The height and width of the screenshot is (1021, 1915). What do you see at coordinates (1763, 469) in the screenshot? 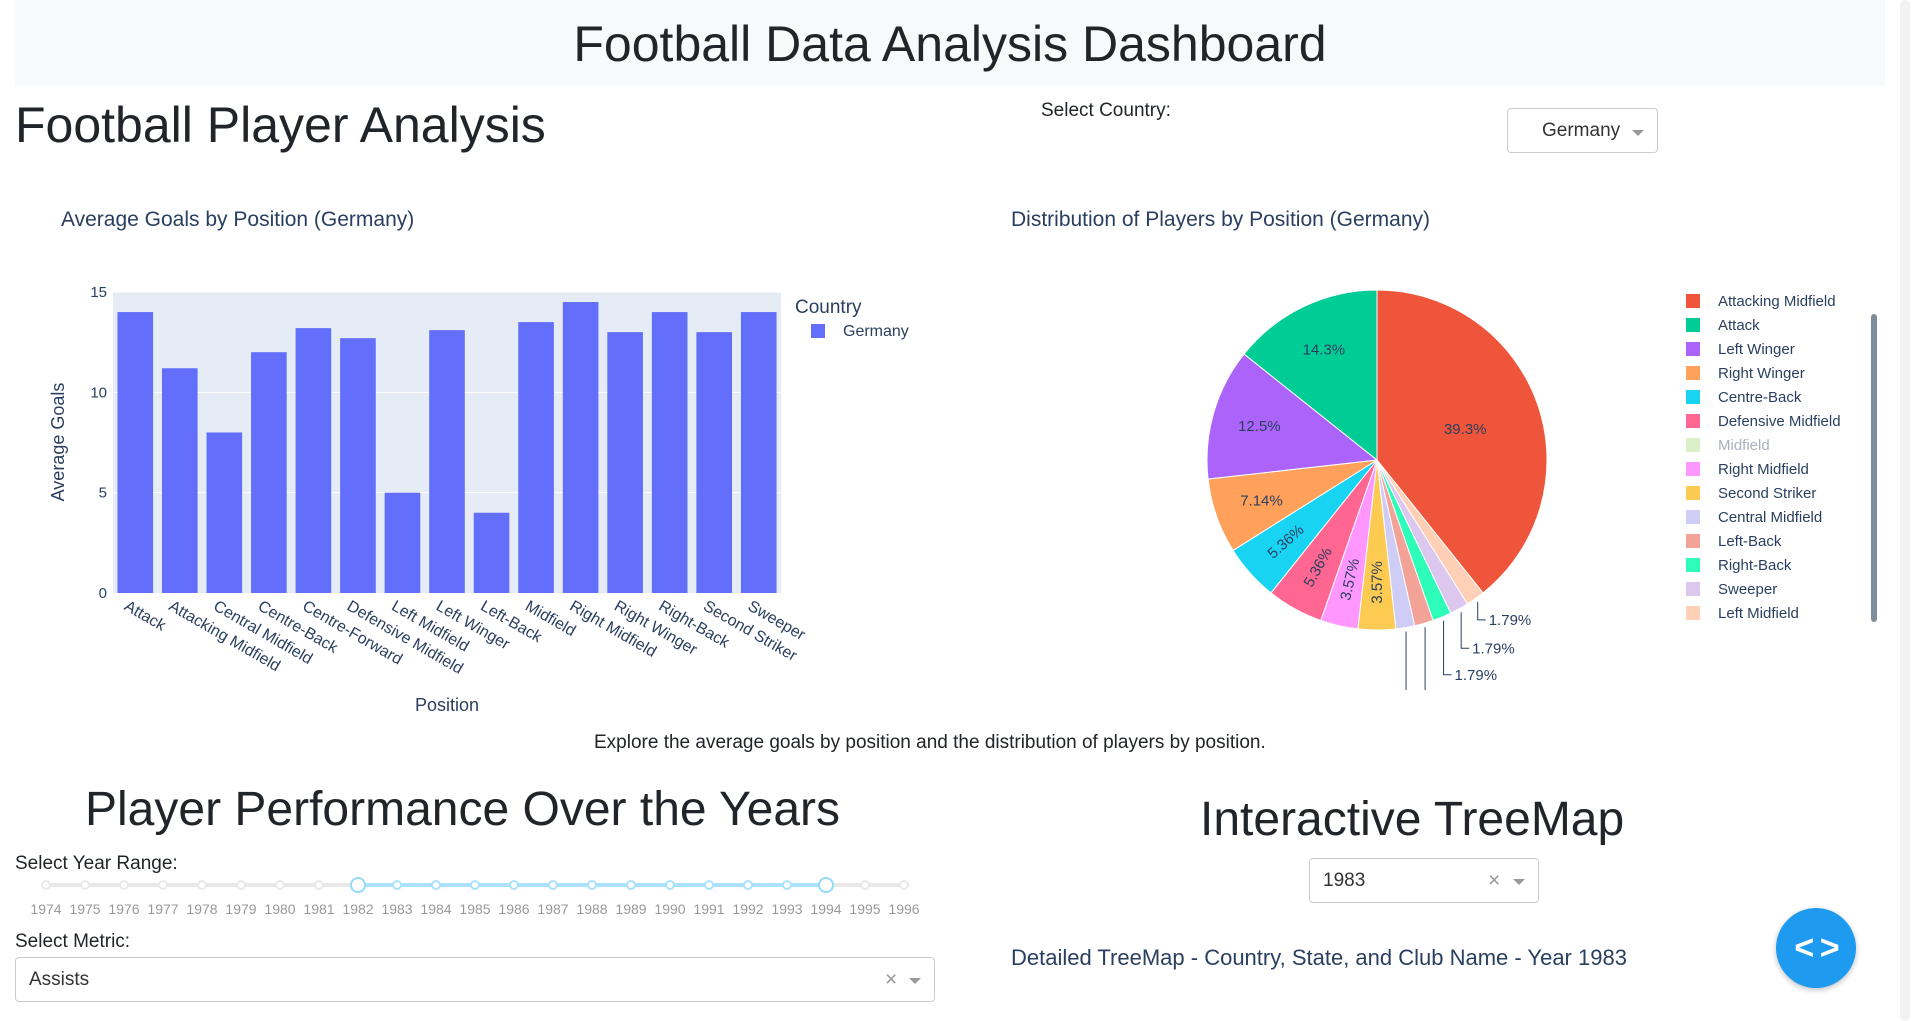
I see `legend-label: Right Midfield` at bounding box center [1763, 469].